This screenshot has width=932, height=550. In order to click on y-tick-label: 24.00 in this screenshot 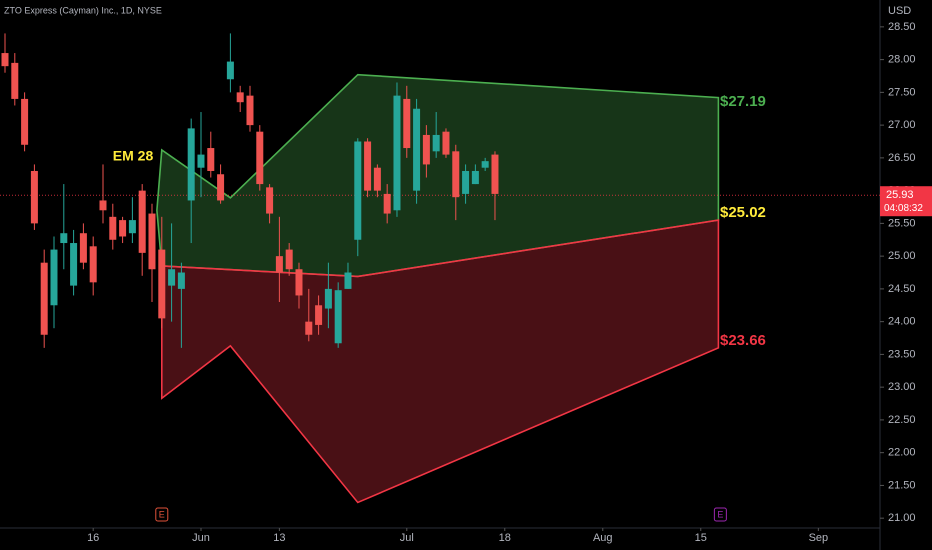, I will do `click(902, 322)`.